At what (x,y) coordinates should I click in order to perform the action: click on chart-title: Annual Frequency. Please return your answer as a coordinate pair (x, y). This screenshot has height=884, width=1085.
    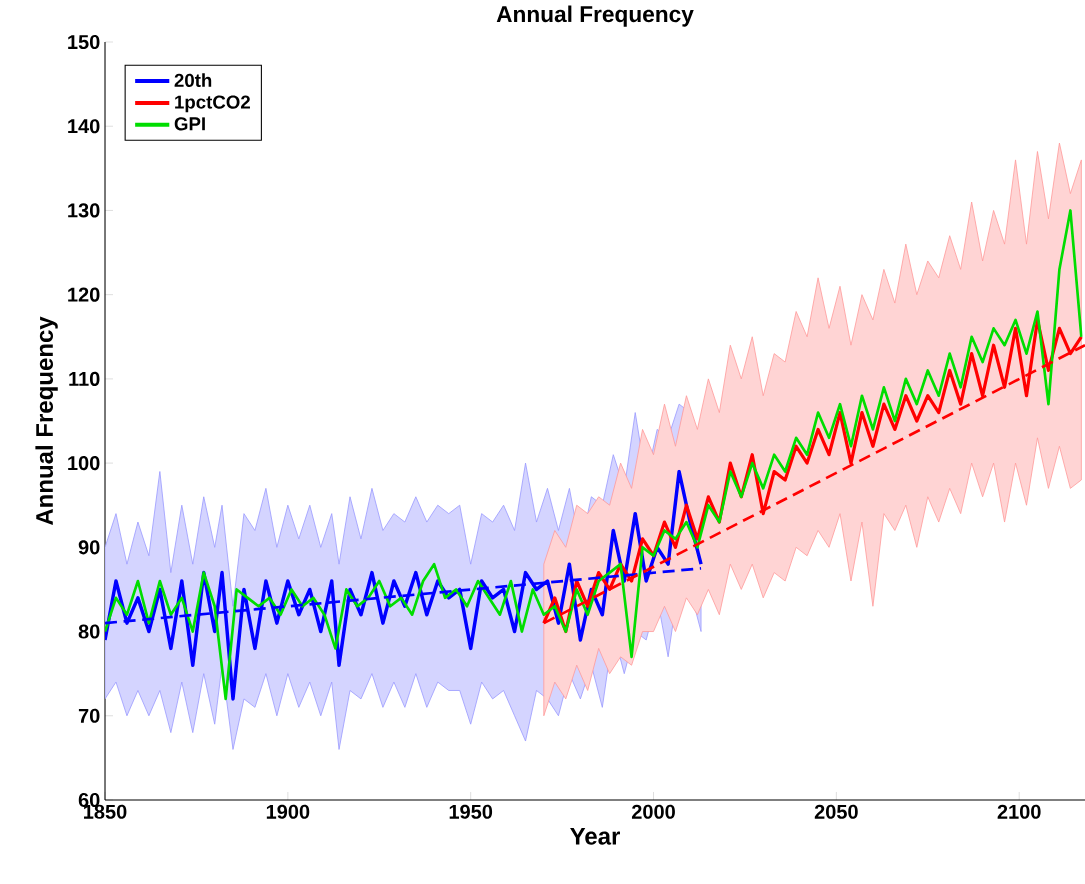
    Looking at the image, I should click on (595, 16).